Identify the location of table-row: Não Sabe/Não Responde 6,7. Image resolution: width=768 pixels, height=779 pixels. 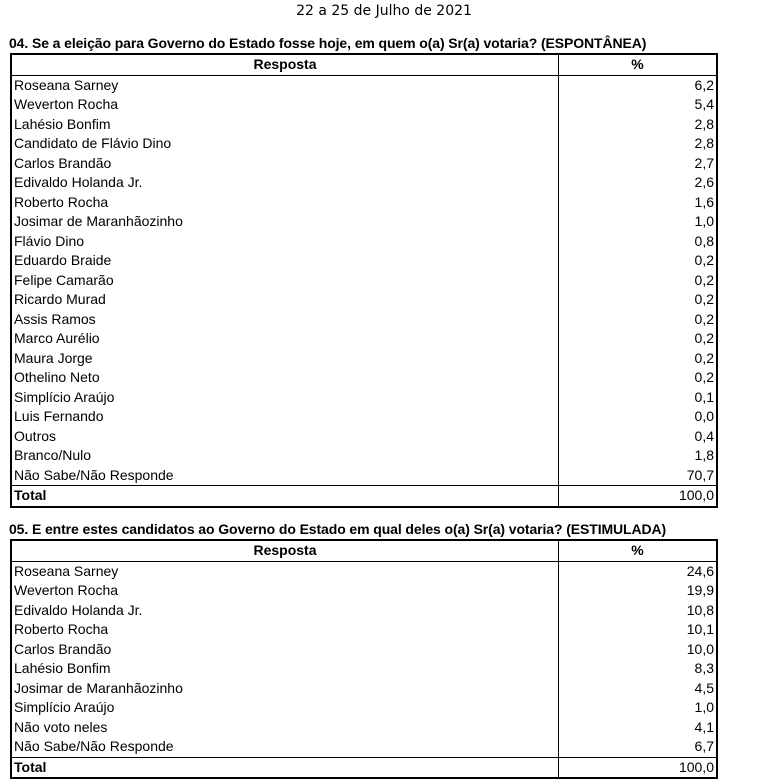
(364, 747).